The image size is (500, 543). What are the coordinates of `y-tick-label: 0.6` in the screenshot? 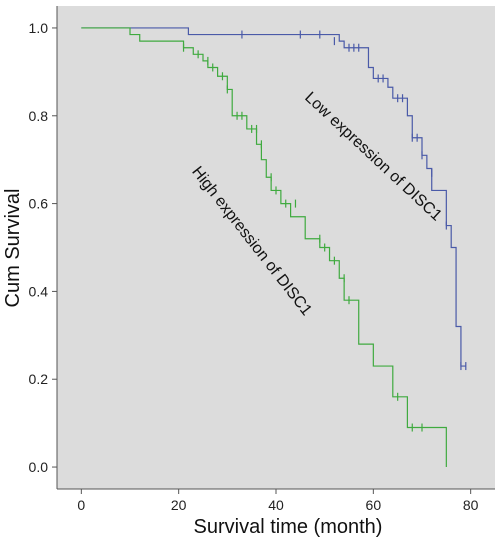 It's located at (39, 204).